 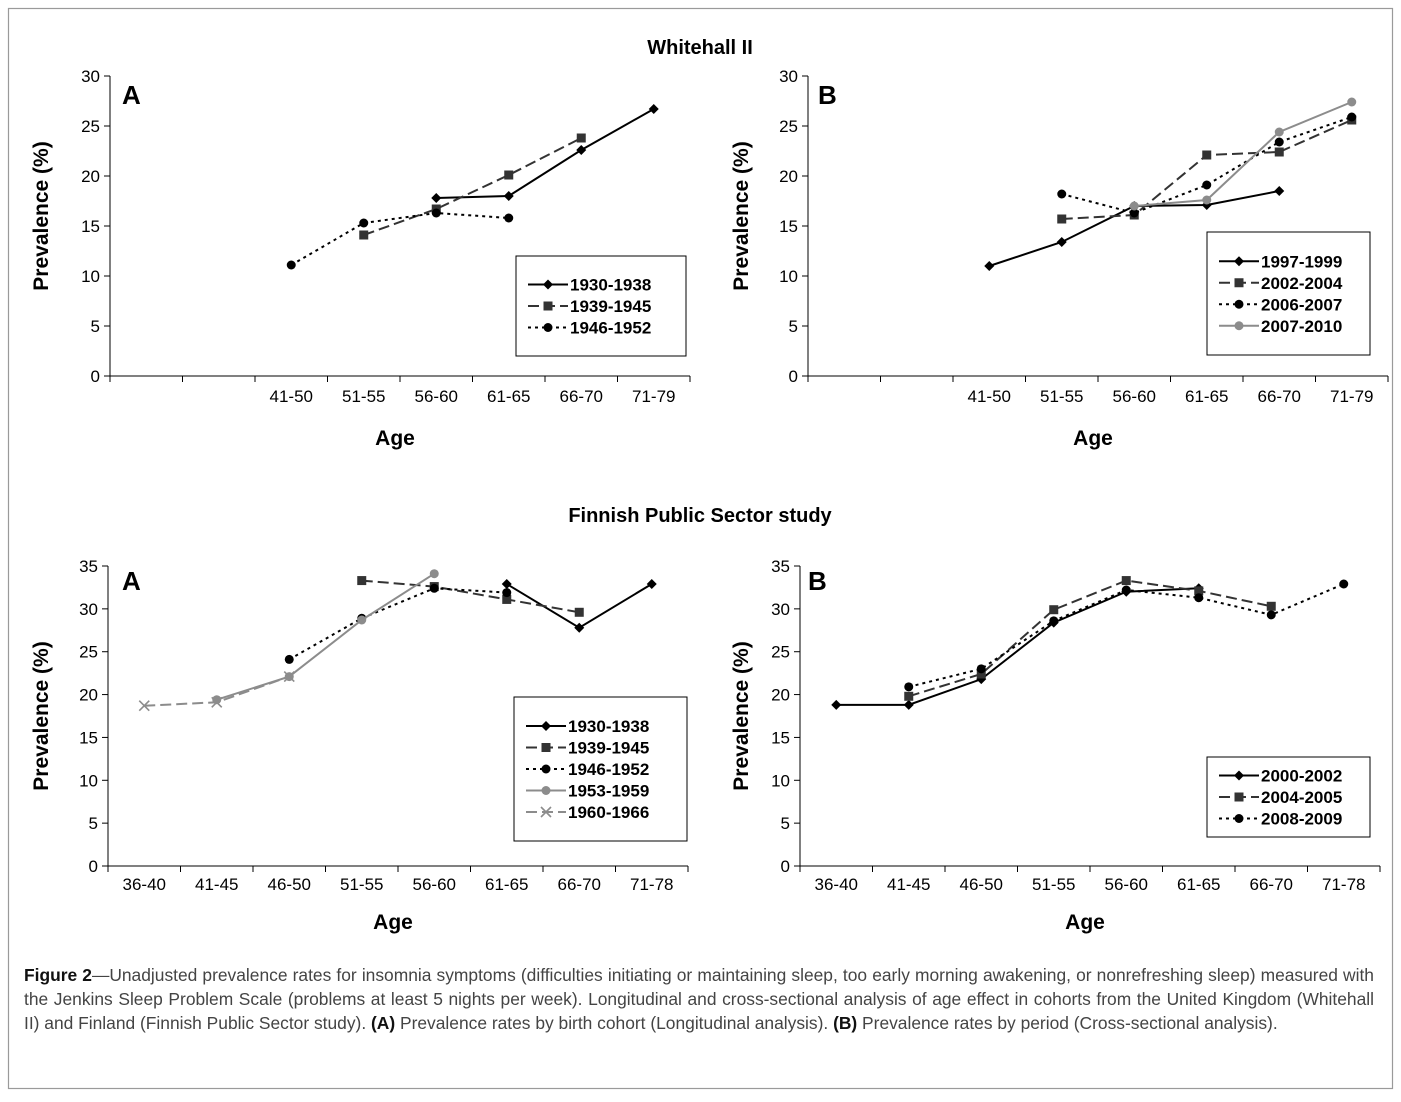 What do you see at coordinates (908, 884) in the screenshot?
I see `x-tick-label: 41-45` at bounding box center [908, 884].